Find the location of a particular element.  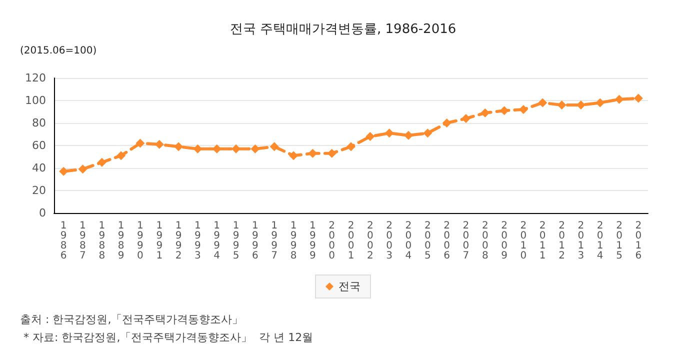

y-tick-label: 40 is located at coordinates (39, 168).